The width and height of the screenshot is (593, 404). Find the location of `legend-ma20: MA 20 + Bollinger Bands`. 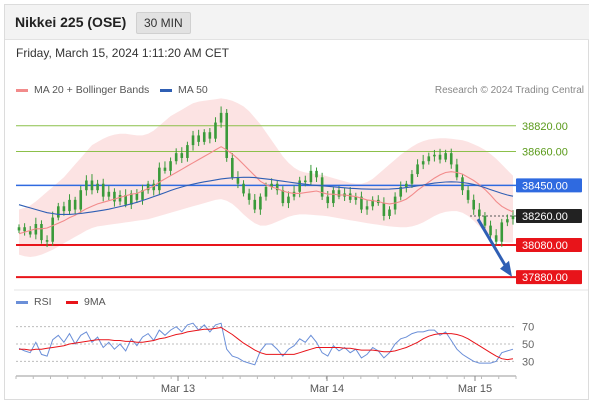

legend-ma20: MA 20 + Bollinger Bands is located at coordinates (82, 90).